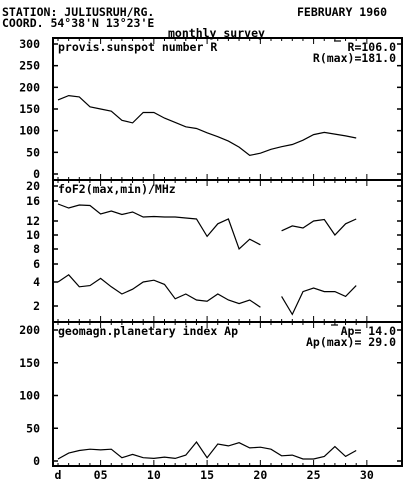 This screenshot has height=480, width=408. I want to click on x-tick-label-6: 30, so click(367, 474).